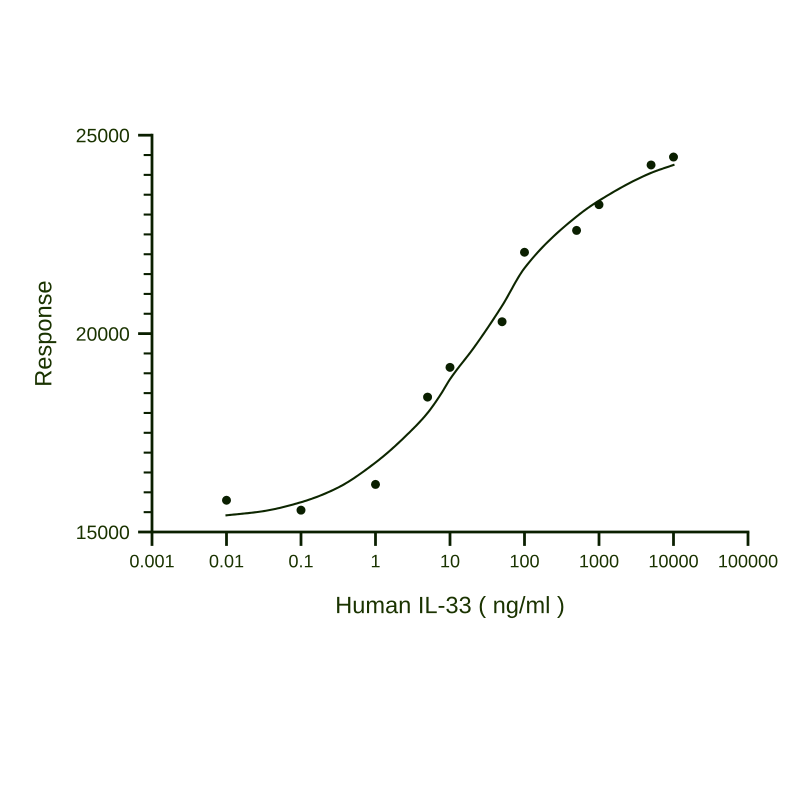 The height and width of the screenshot is (800, 800). I want to click on x-tick-label: 100000, so click(748, 561).